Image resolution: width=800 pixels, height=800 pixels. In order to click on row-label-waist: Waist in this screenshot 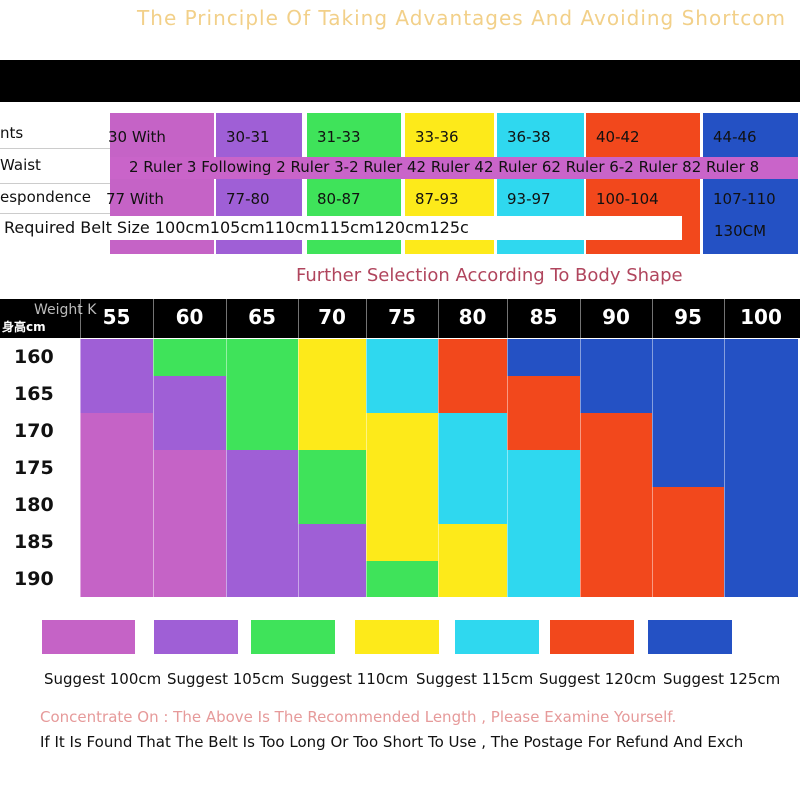, I will do `click(20, 165)`.